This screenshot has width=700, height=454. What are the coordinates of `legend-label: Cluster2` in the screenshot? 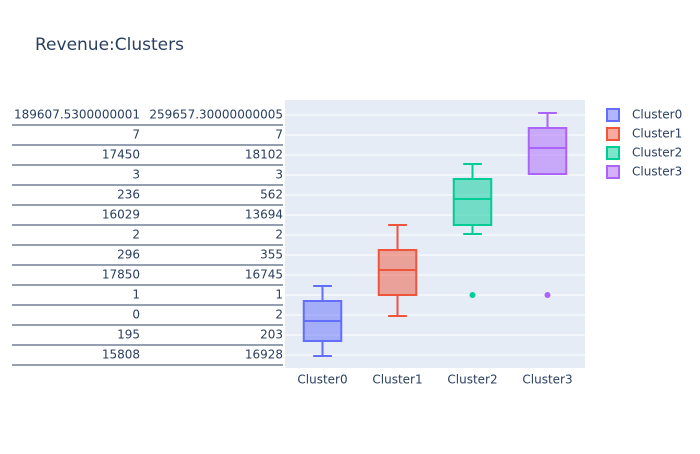 It's located at (657, 153).